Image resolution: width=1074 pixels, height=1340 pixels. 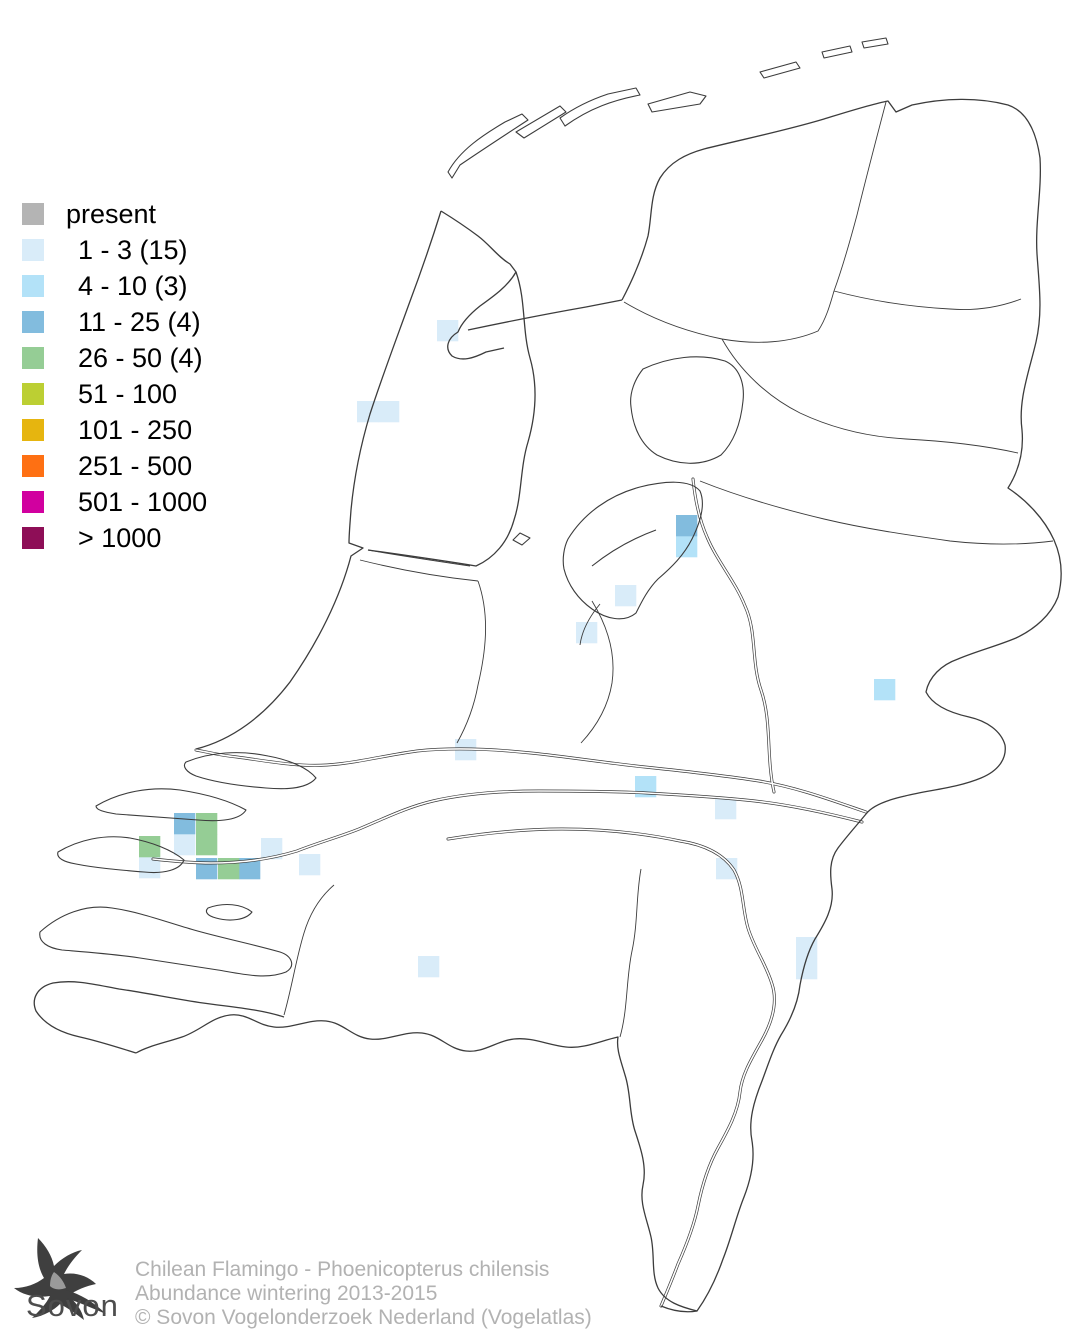 I want to click on legend-label: 1 - 3 (15), so click(x=133, y=249).